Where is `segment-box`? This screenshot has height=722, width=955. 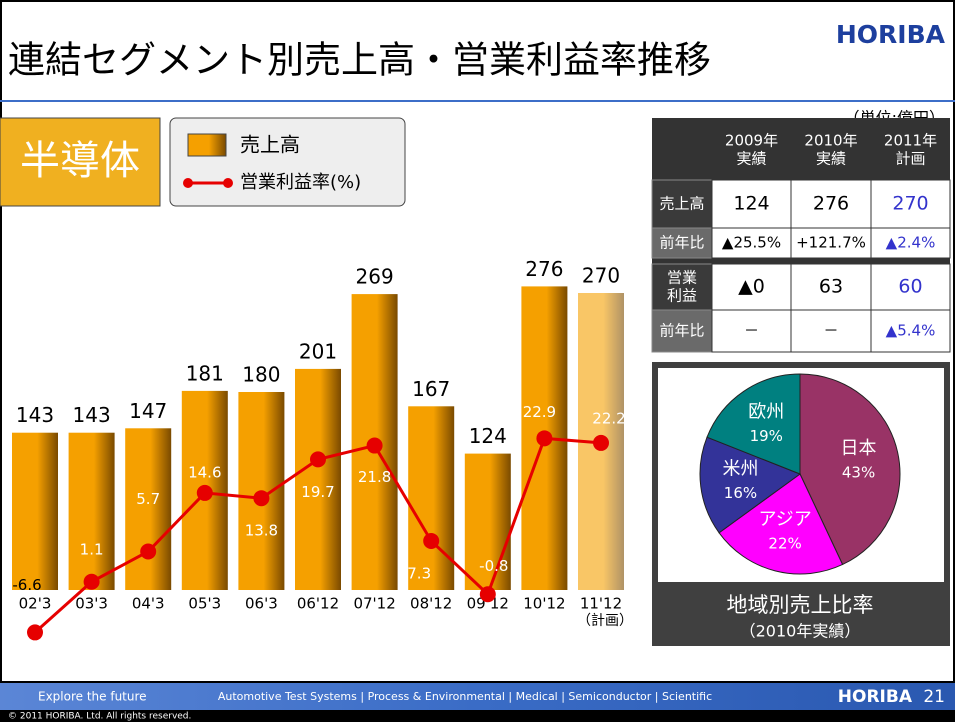 segment-box is located at coordinates (80, 162).